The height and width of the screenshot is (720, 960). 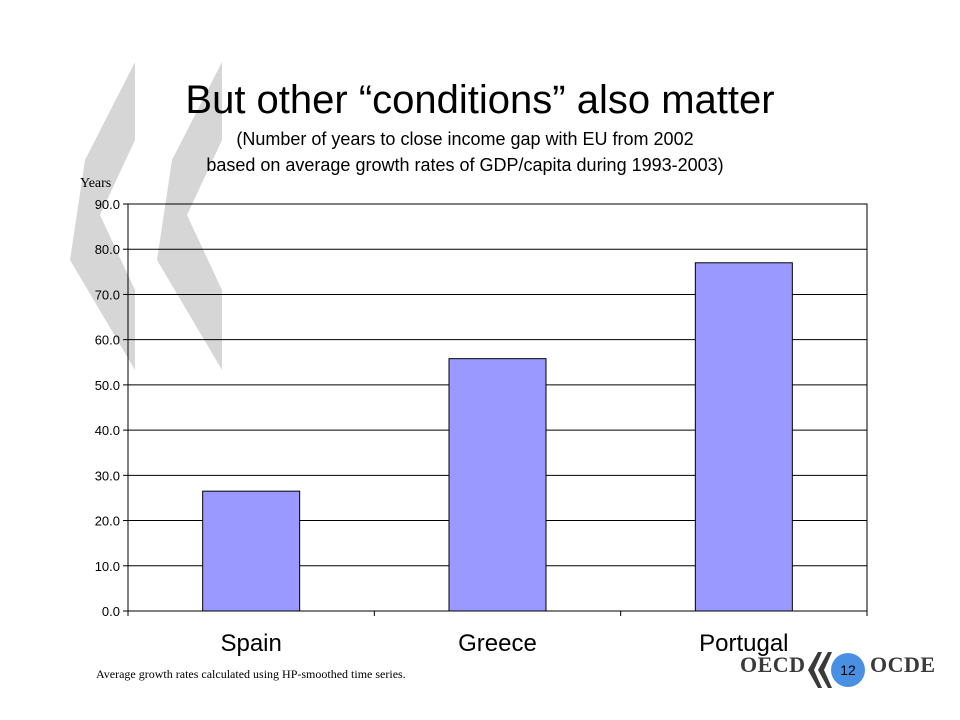 What do you see at coordinates (903, 664) in the screenshot?
I see `ocde-logo-text: OCDE` at bounding box center [903, 664].